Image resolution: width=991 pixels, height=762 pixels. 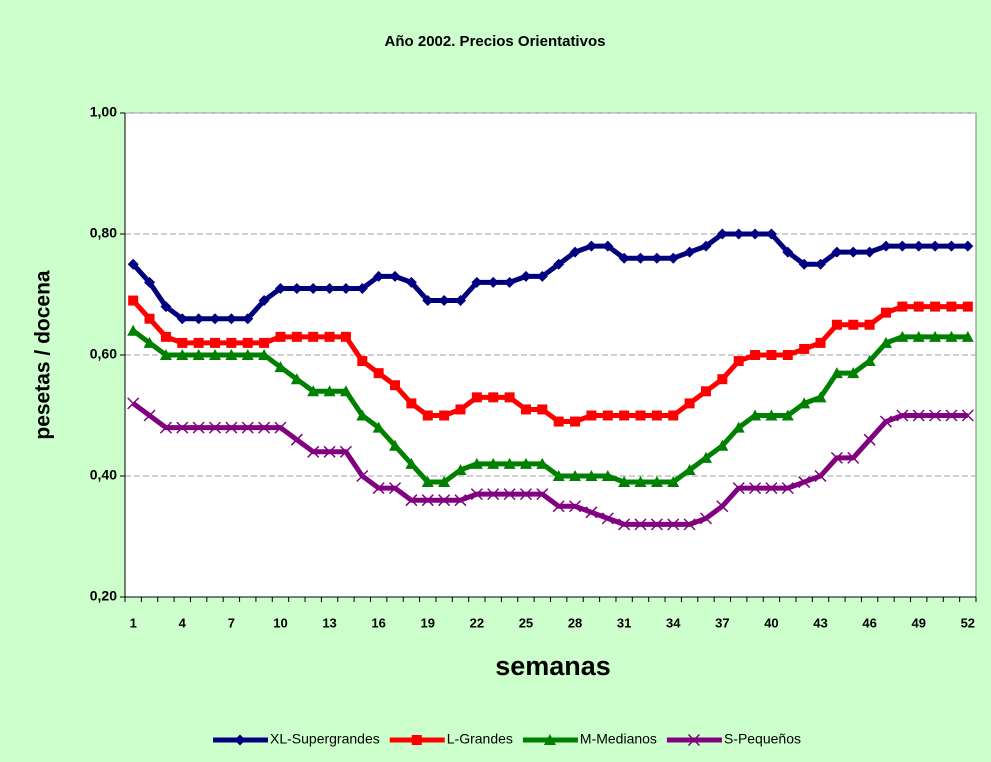 What do you see at coordinates (549, 276) in the screenshot?
I see `series-line` at bounding box center [549, 276].